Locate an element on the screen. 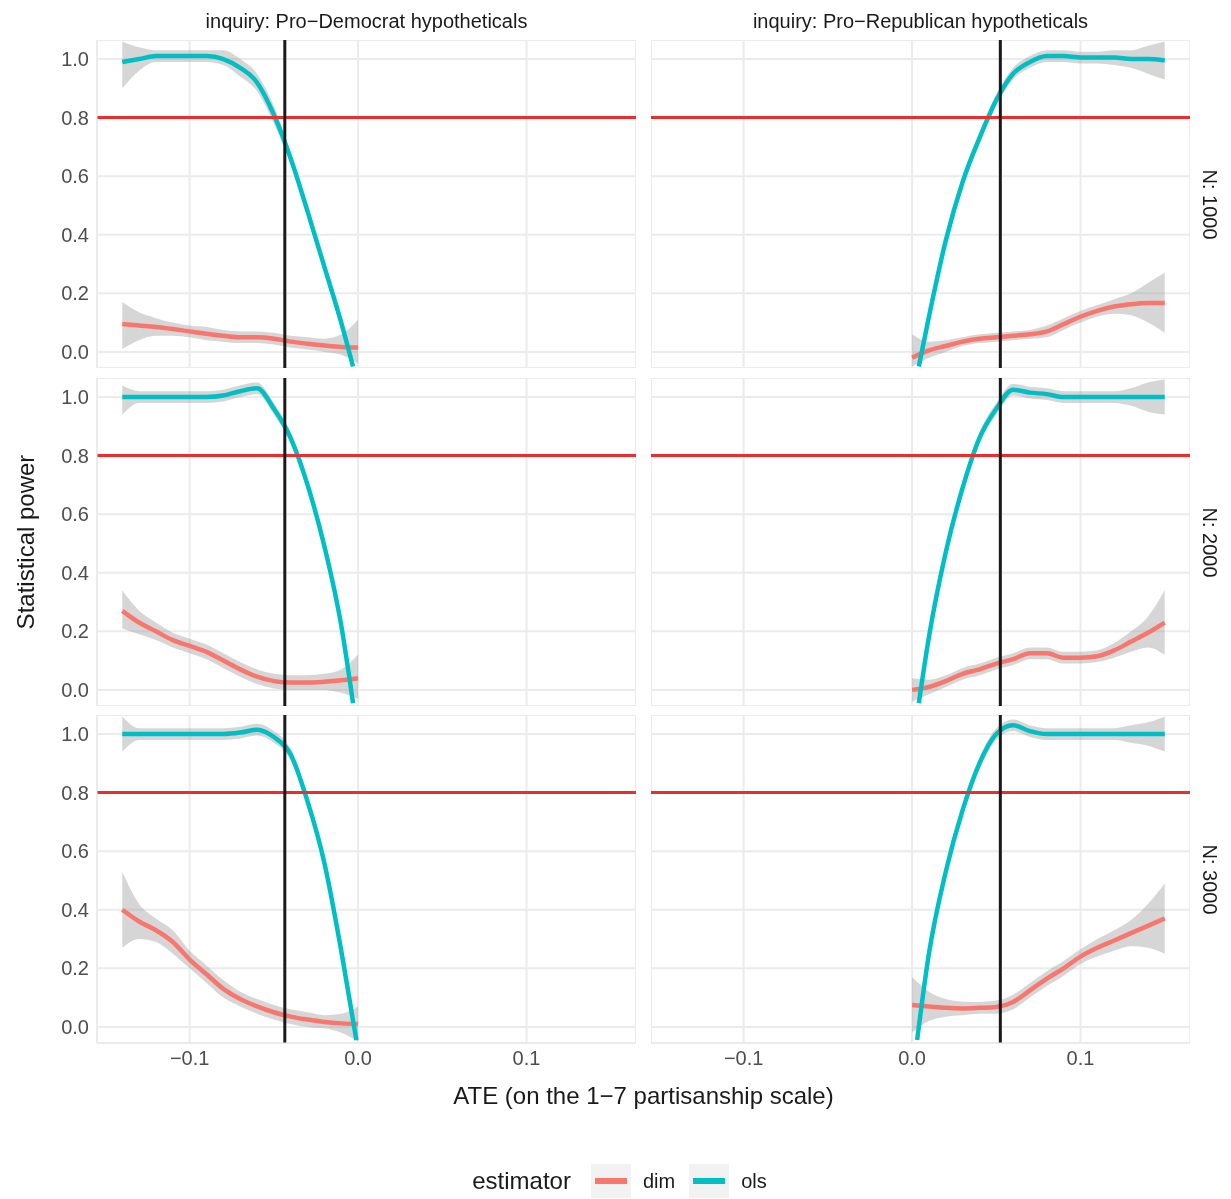 This screenshot has width=1231, height=1199. legend-title: estimator is located at coordinates (521, 1181).